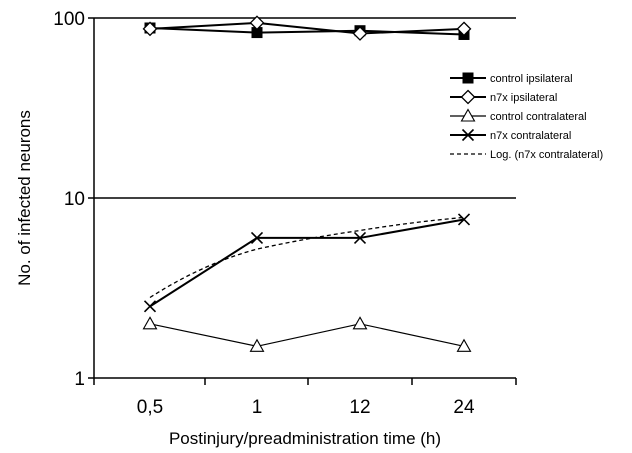 This screenshot has width=632, height=453. Describe the element at coordinates (69, 19) in the screenshot. I see `y-tick-label: 100` at that location.